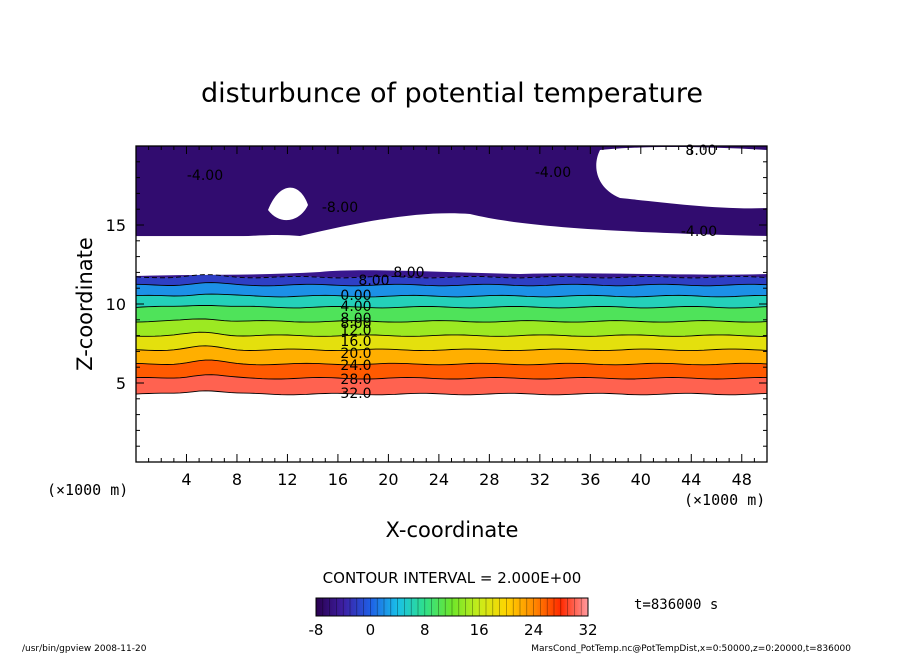 The height and width of the screenshot is (654, 904). I want to click on y-unit-label: (×1000 m), so click(87, 490).